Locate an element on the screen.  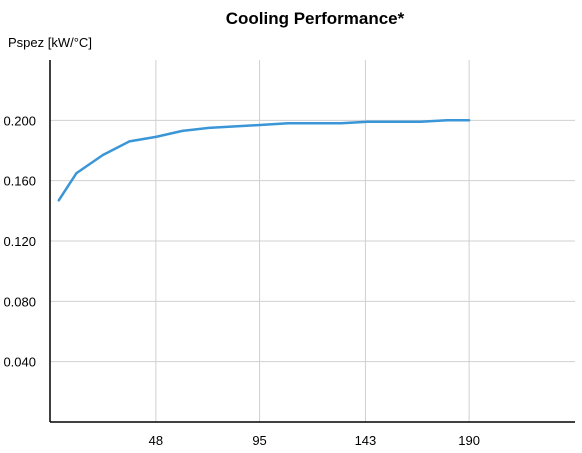
x-tick-label: 95 is located at coordinates (259, 440).